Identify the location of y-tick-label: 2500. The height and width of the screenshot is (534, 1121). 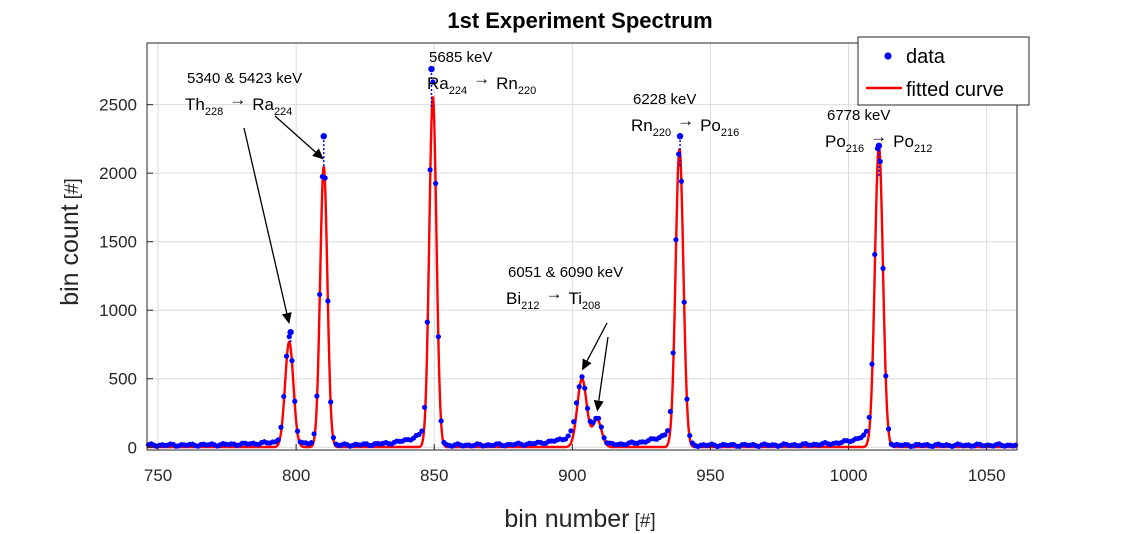
(118, 105).